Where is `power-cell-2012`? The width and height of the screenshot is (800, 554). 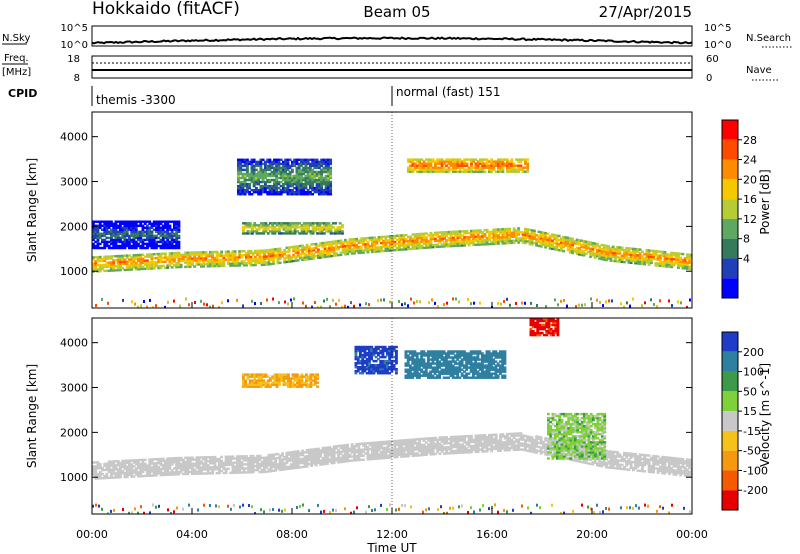
power-cell-2012 is located at coordinates (424, 163).